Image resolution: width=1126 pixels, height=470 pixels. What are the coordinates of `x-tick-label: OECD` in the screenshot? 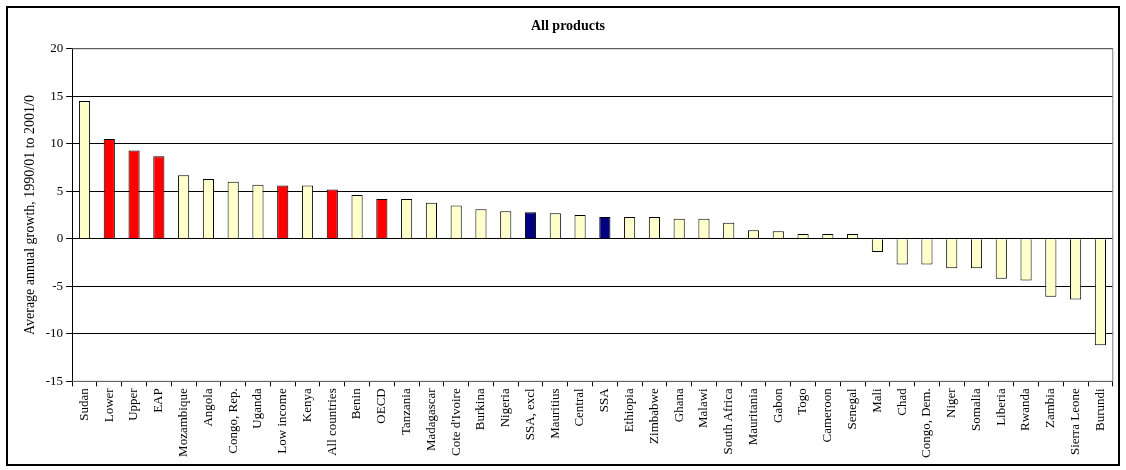 It's located at (381, 406).